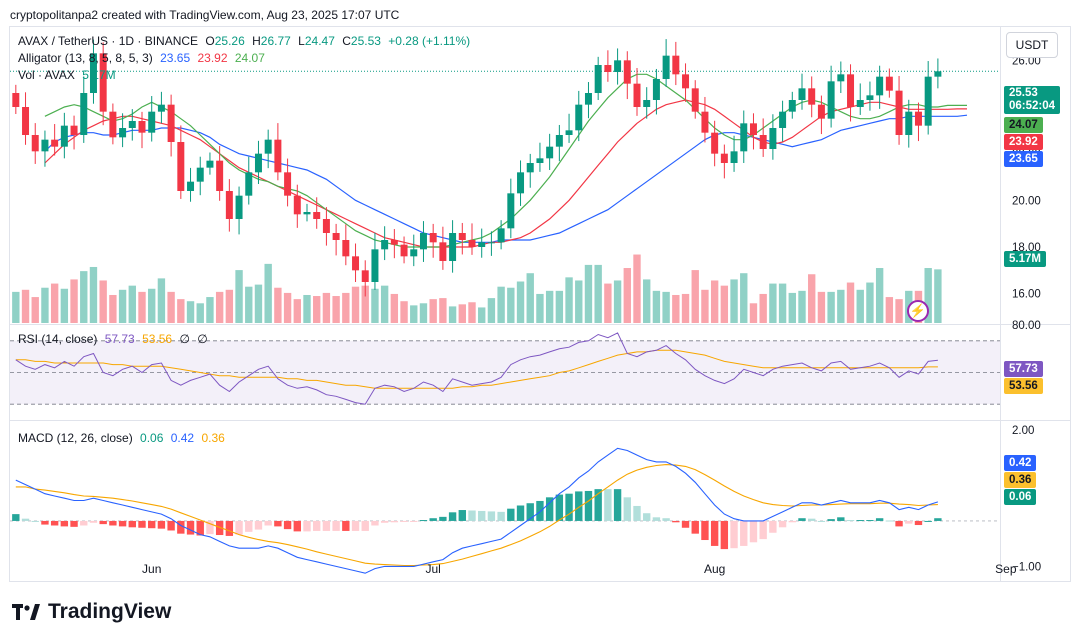 The width and height of the screenshot is (1080, 643). I want to click on rsi-ma-value: 53.56, so click(157, 339).